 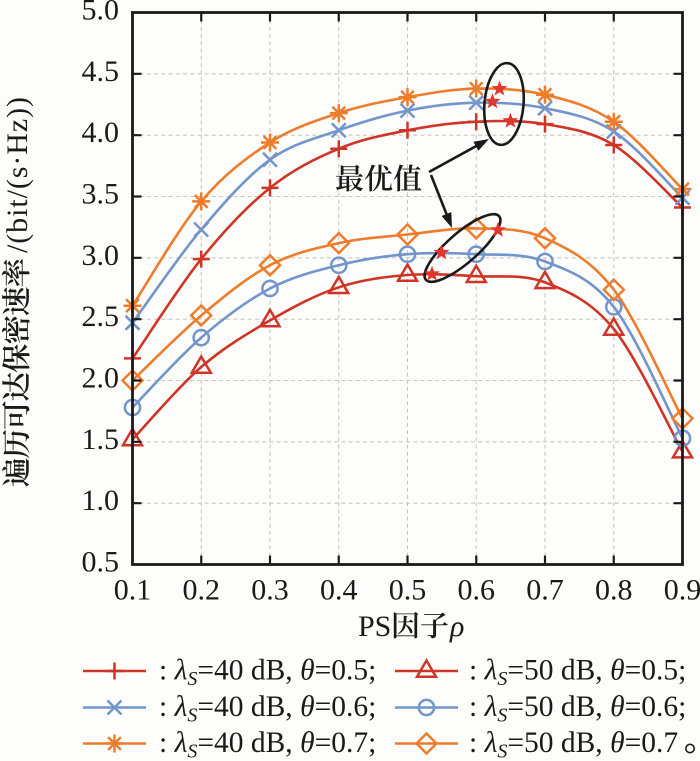 What do you see at coordinates (101, 316) in the screenshot?
I see `svg-text: 2.5` at bounding box center [101, 316].